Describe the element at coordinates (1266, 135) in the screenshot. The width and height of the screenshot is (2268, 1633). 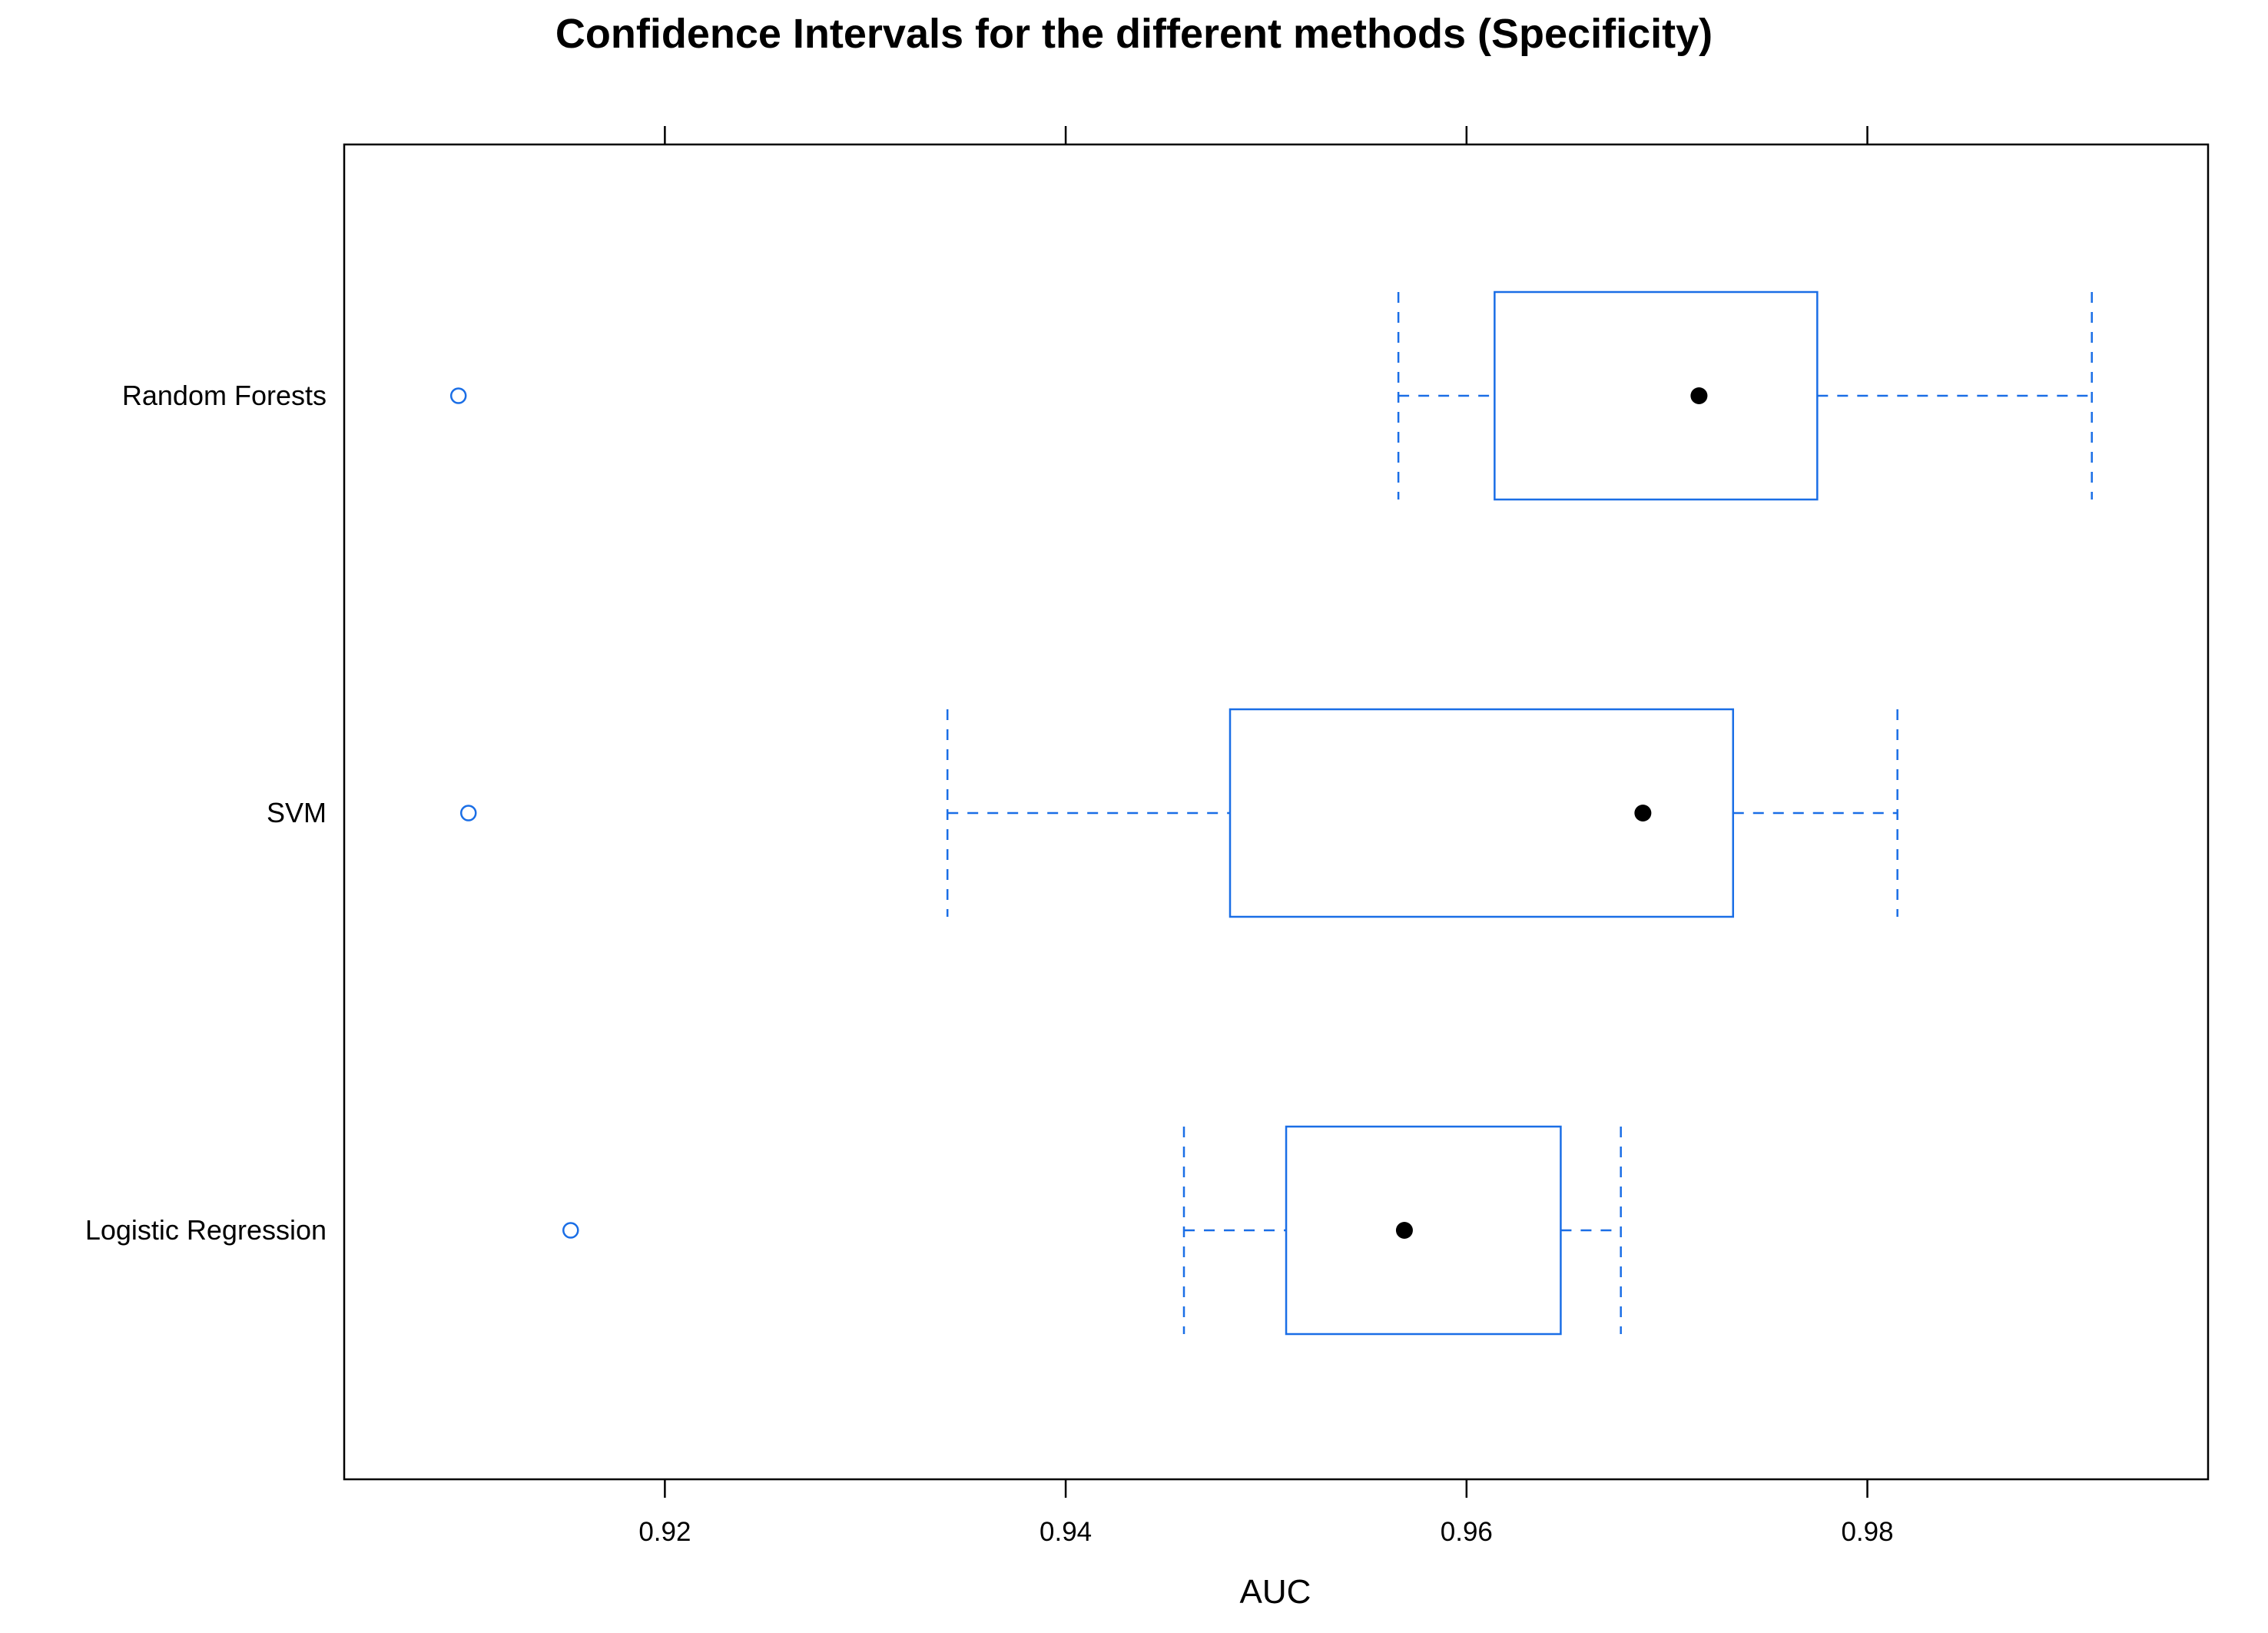
I see `top-ticks` at that location.